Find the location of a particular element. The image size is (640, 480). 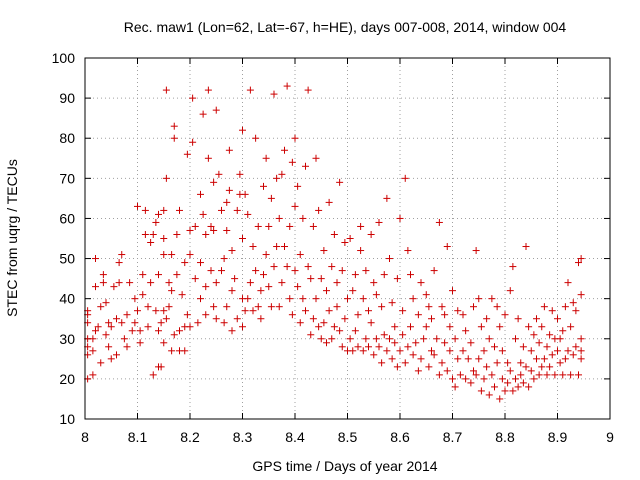

x-tick-label: 8.7 is located at coordinates (453, 437).